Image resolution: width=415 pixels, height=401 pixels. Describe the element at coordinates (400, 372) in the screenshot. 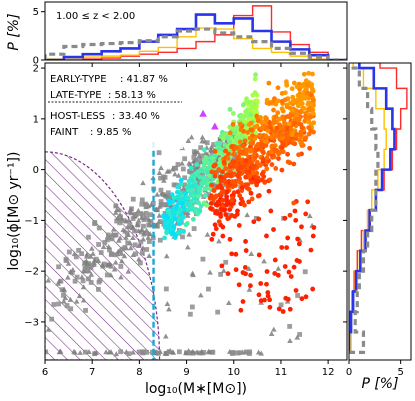

I see `right-x-tick-label: 5` at that location.